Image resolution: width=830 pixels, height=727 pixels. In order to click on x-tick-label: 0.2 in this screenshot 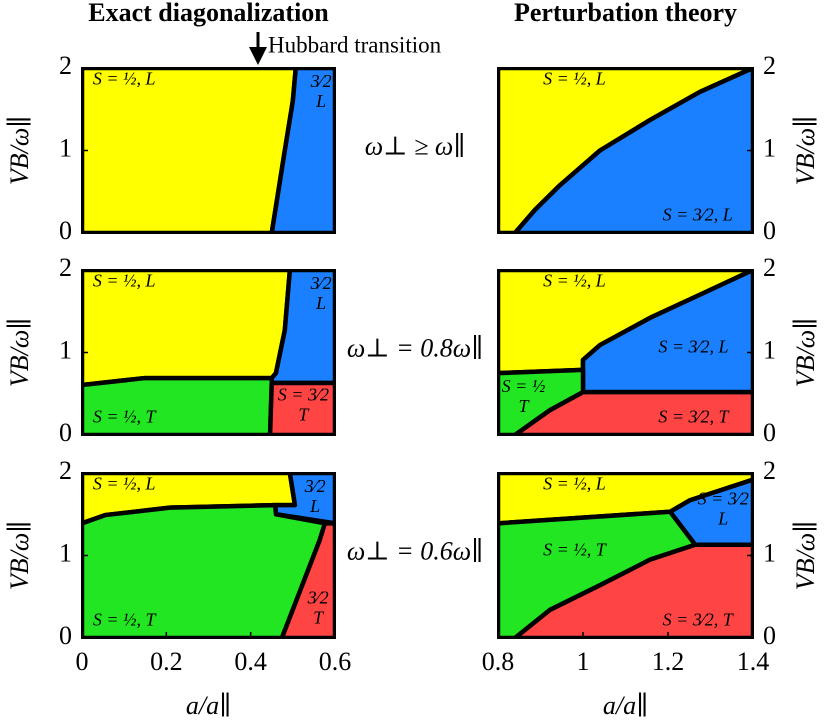, I will do `click(166, 661)`.